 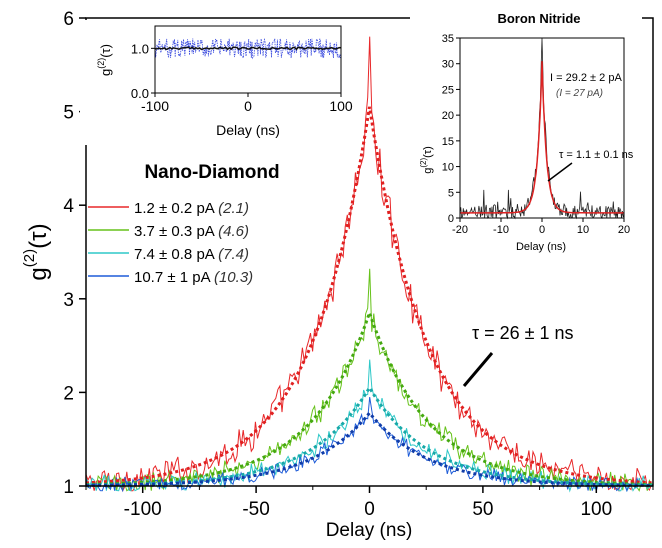 What do you see at coordinates (579, 93) in the screenshot?
I see `inset-right-annotation-current-note: (I = 27 pA)` at bounding box center [579, 93].